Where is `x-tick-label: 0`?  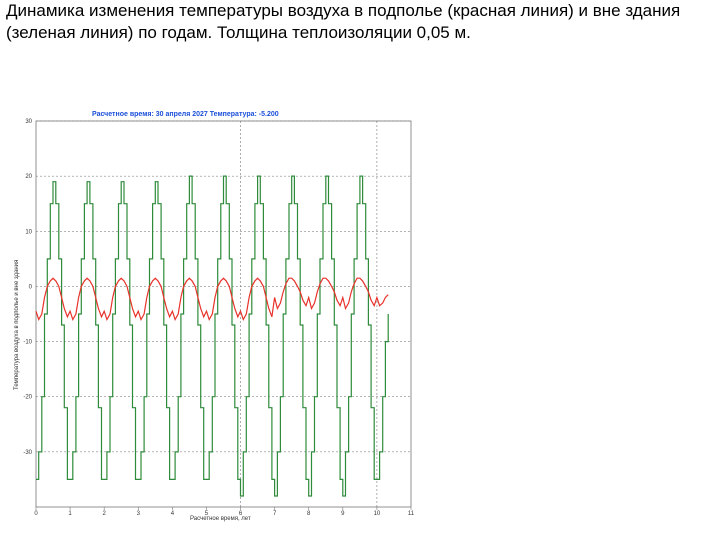 x-tick-label: 0 is located at coordinates (36, 514).